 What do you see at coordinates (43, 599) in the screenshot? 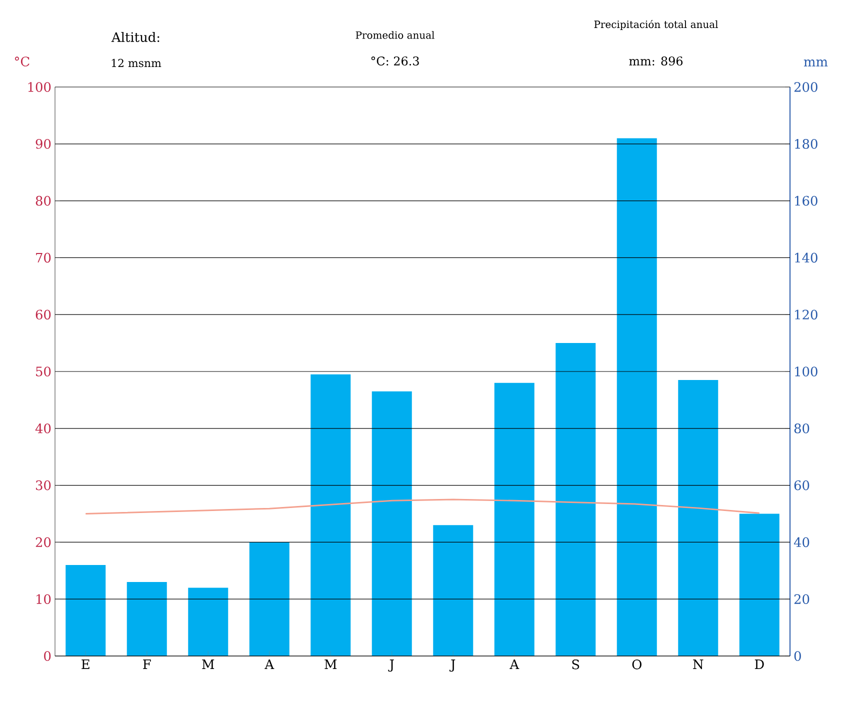
I see `y-tick-label: 10` at bounding box center [43, 599].